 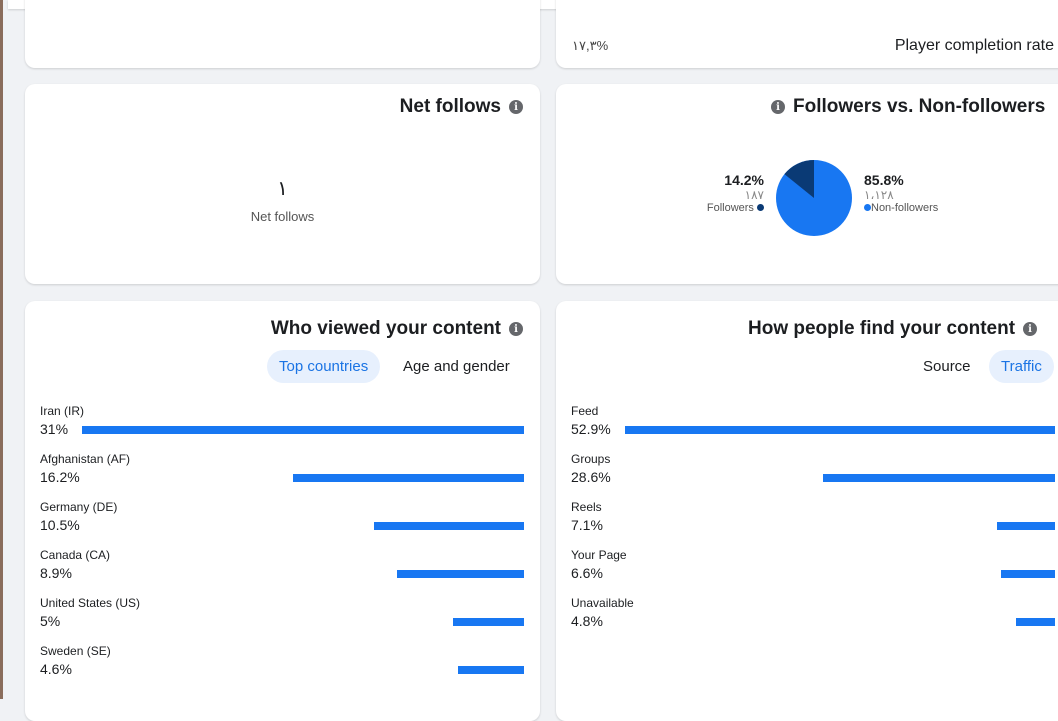 What do you see at coordinates (60, 525) in the screenshot?
I see `item-percent: 10.5%` at bounding box center [60, 525].